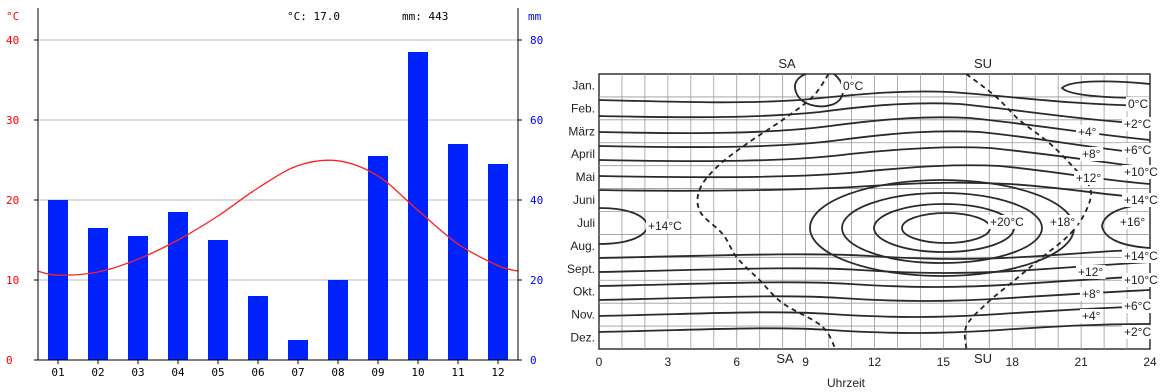  What do you see at coordinates (22, 200) in the screenshot?
I see `y-axis-left-ticks: 0 10 20 30 40` at bounding box center [22, 200].